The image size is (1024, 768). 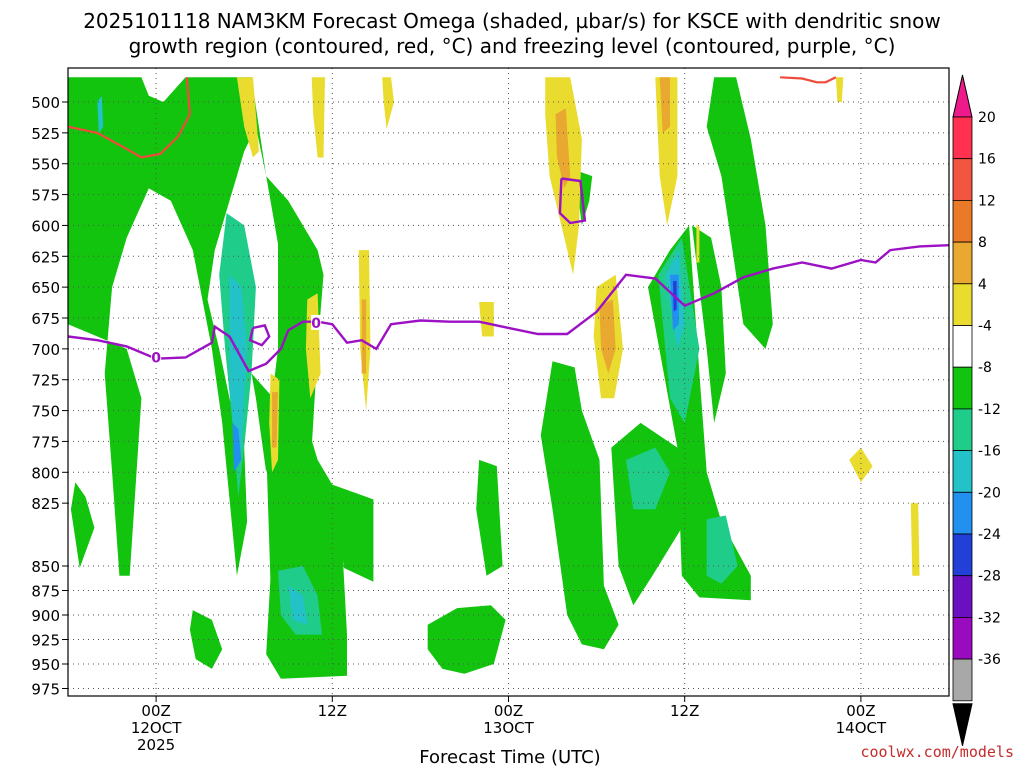 What do you see at coordinates (45, 103) in the screenshot?
I see `y-tick-label-500: 500` at bounding box center [45, 103].